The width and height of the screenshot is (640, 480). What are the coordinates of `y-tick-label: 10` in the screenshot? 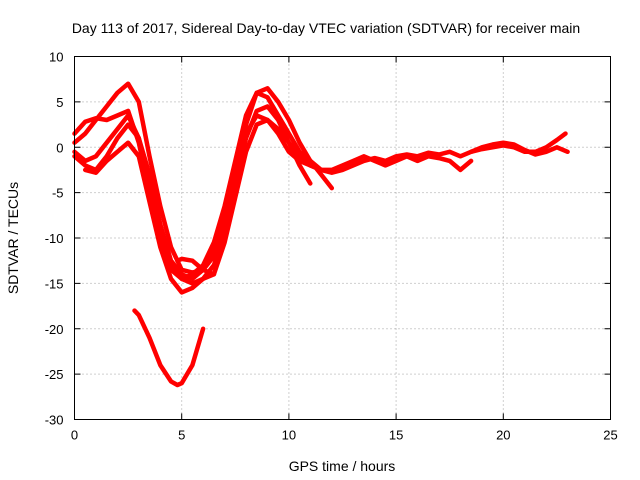 It's located at (56, 57).